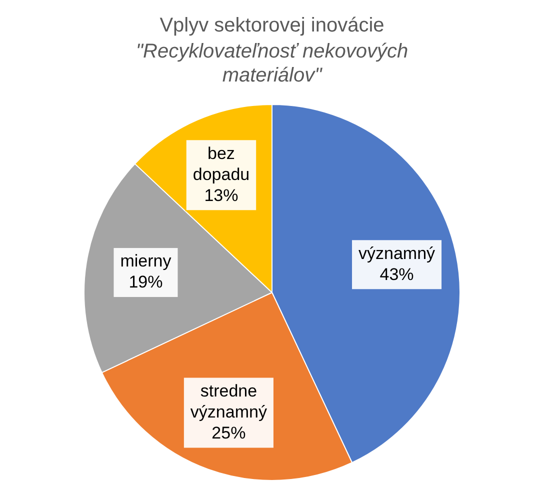 The image size is (544, 501). I want to click on data-label: 25%, so click(229, 432).